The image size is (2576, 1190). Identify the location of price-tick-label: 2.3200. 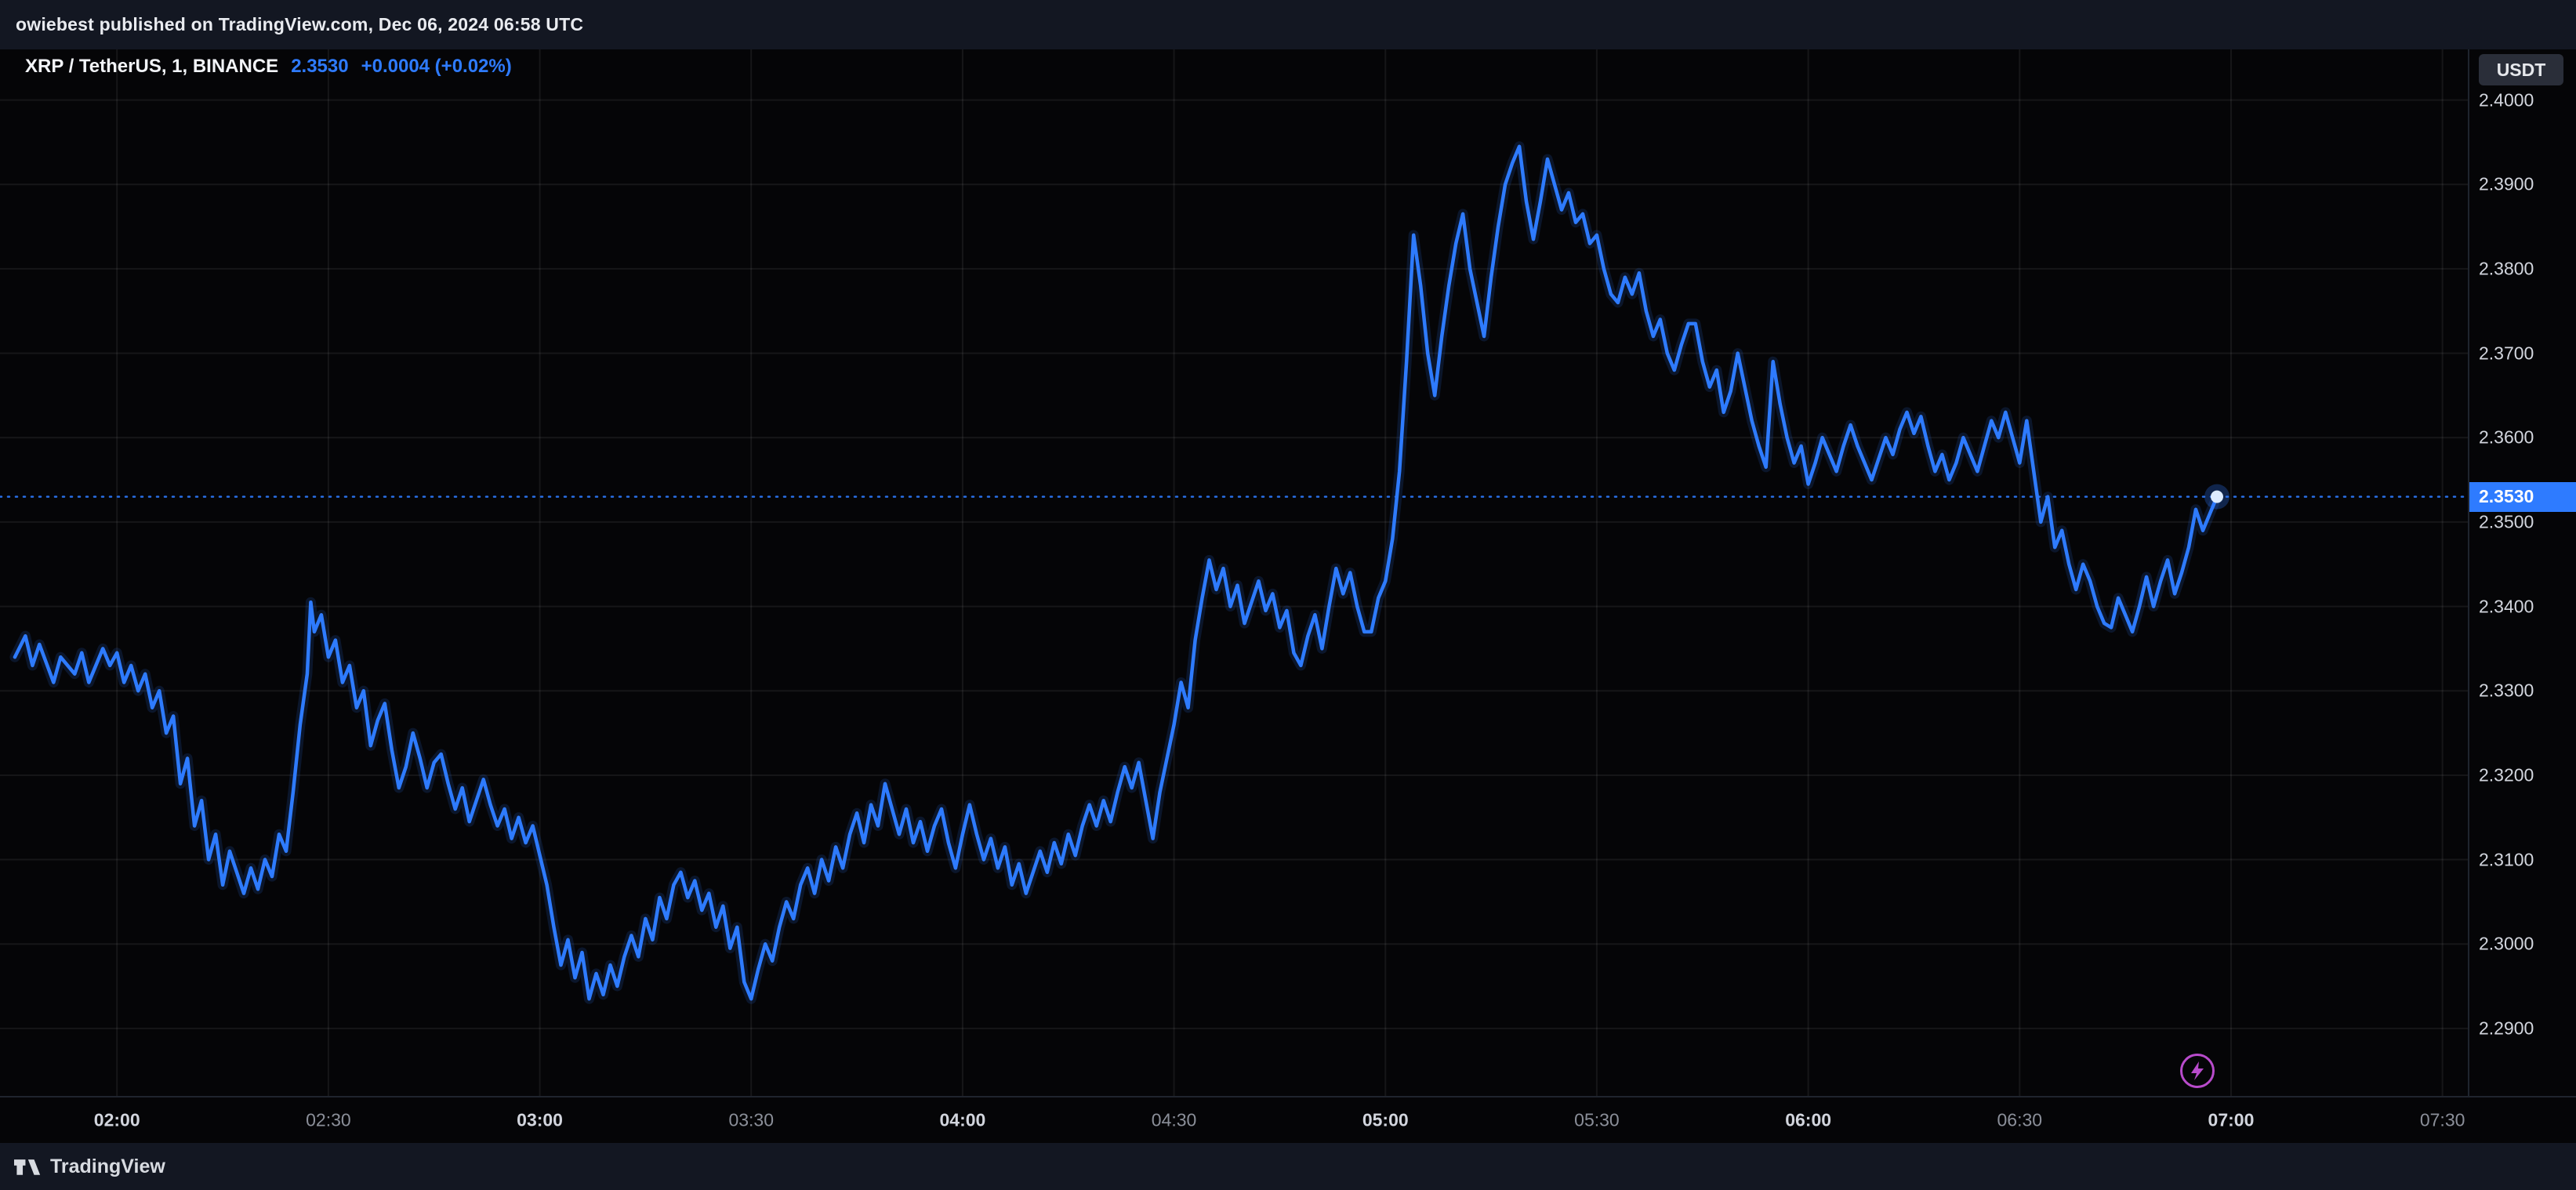
(2506, 774).